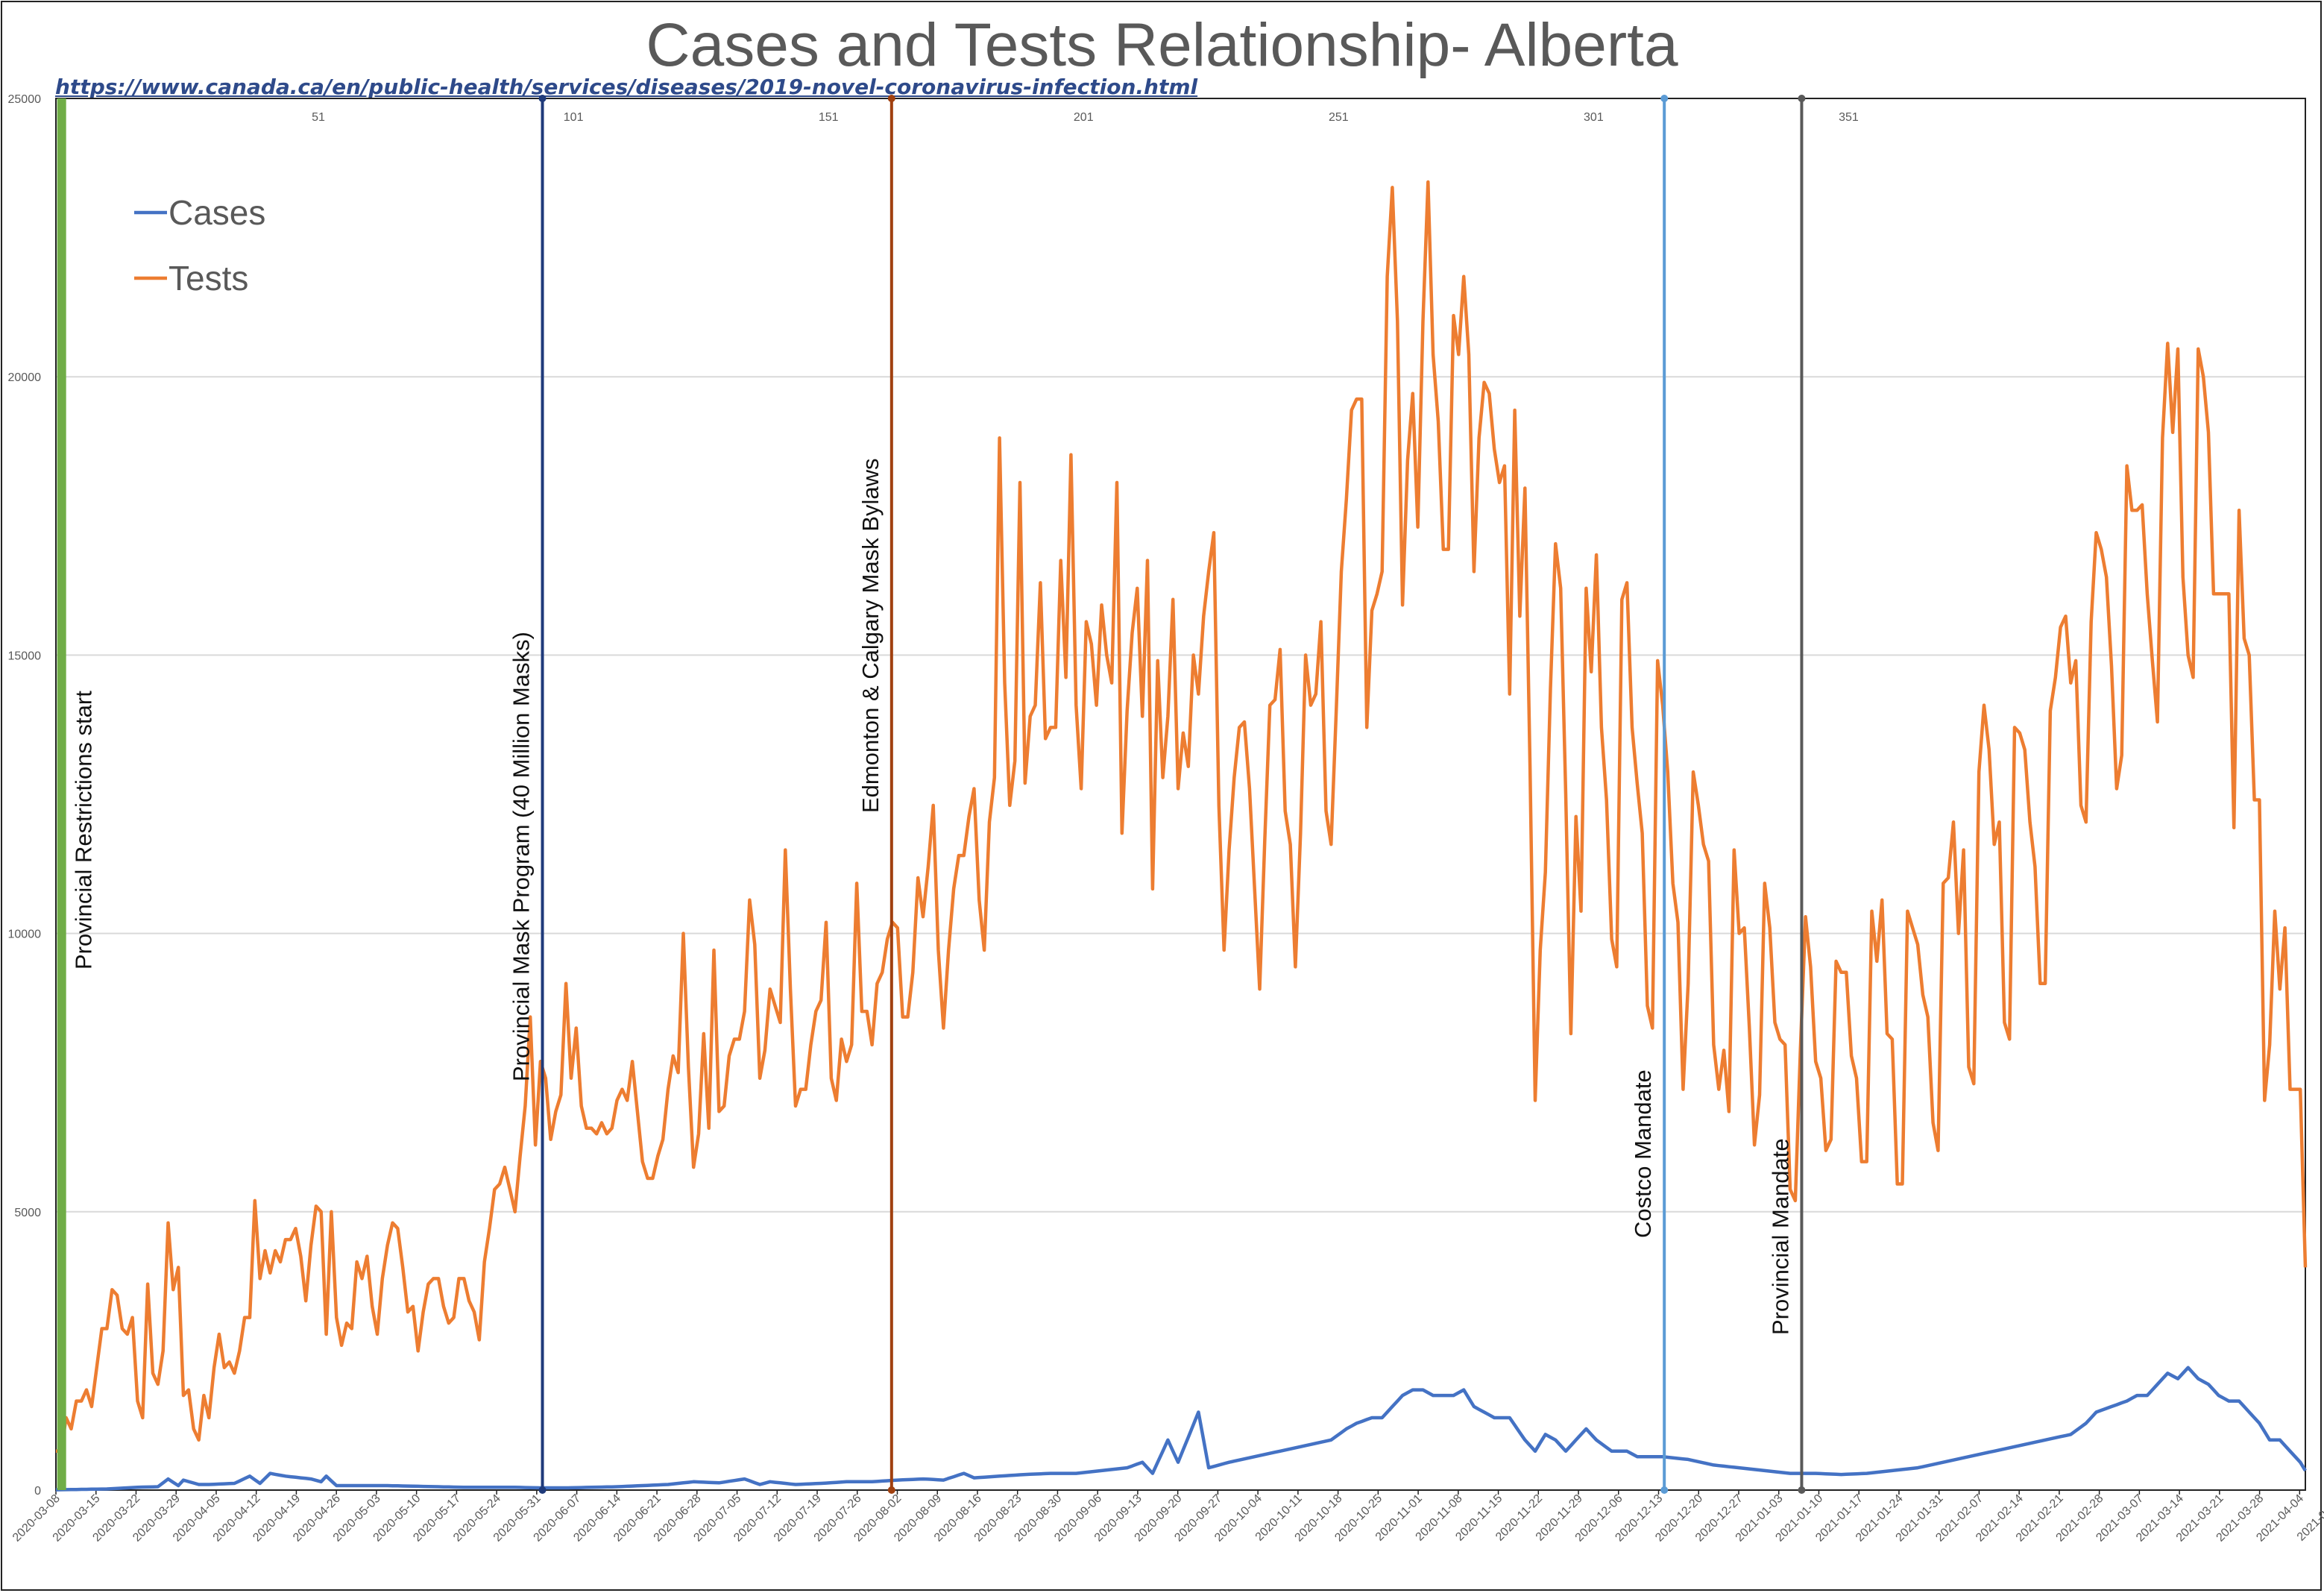 The height and width of the screenshot is (1593, 2324). Describe the element at coordinates (200, 246) in the screenshot. I see `legend: Cases Tests` at that location.